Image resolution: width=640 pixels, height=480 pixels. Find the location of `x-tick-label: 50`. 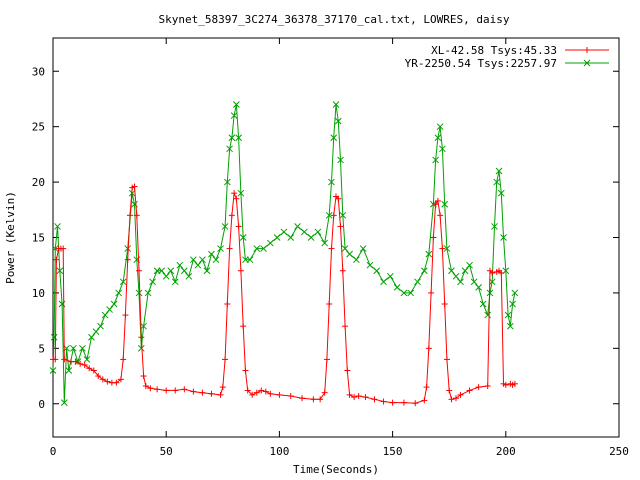

x-tick-label: 50 is located at coordinates (166, 451).